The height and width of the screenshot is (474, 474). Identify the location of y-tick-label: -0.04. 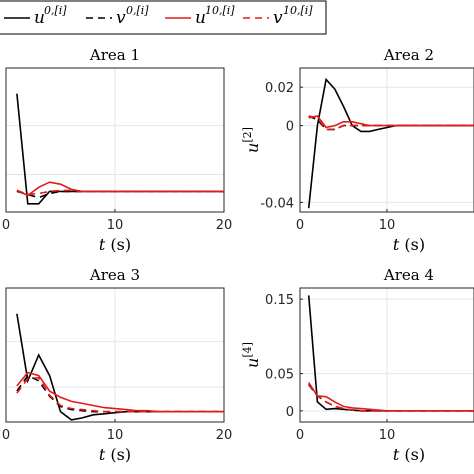
(277, 203).